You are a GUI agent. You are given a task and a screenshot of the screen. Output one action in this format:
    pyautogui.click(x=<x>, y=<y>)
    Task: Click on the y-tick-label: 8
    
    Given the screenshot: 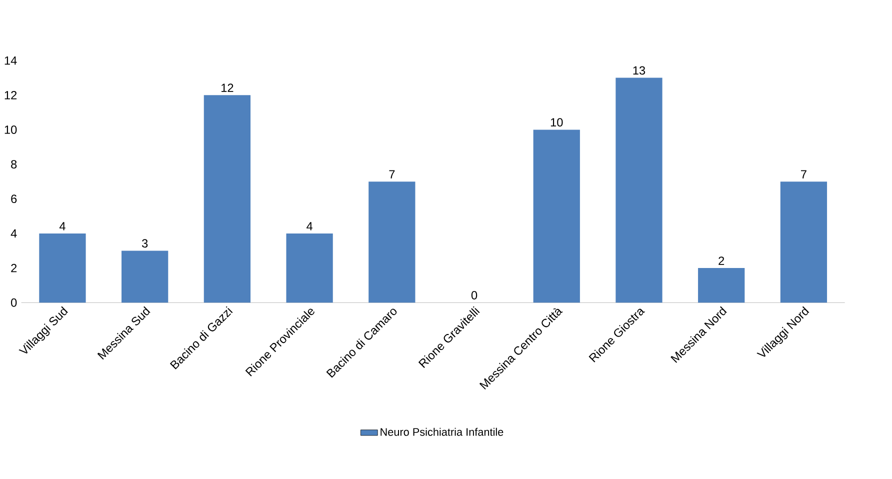 What is the action you would take?
    pyautogui.click(x=14, y=164)
    